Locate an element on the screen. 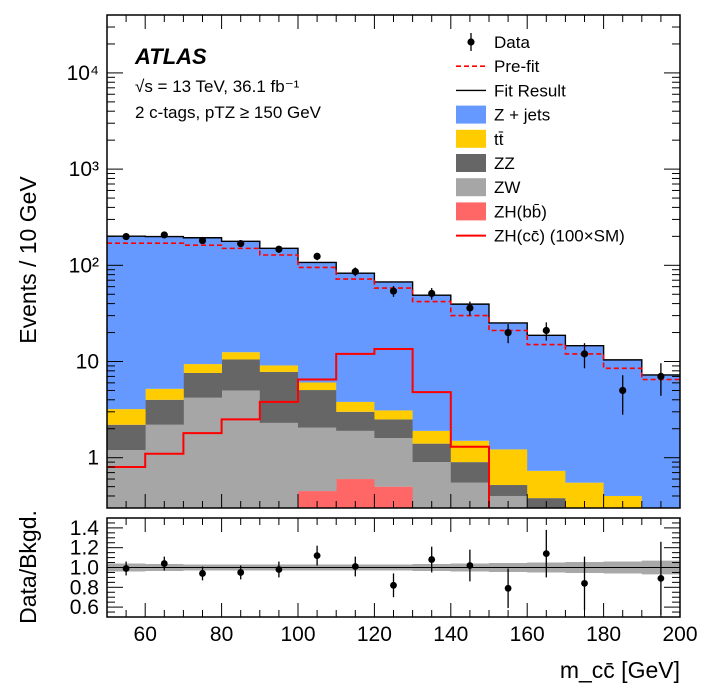 The width and height of the screenshot is (703, 690). ratio-y-tick-label-2: 1.0 is located at coordinates (84, 568).